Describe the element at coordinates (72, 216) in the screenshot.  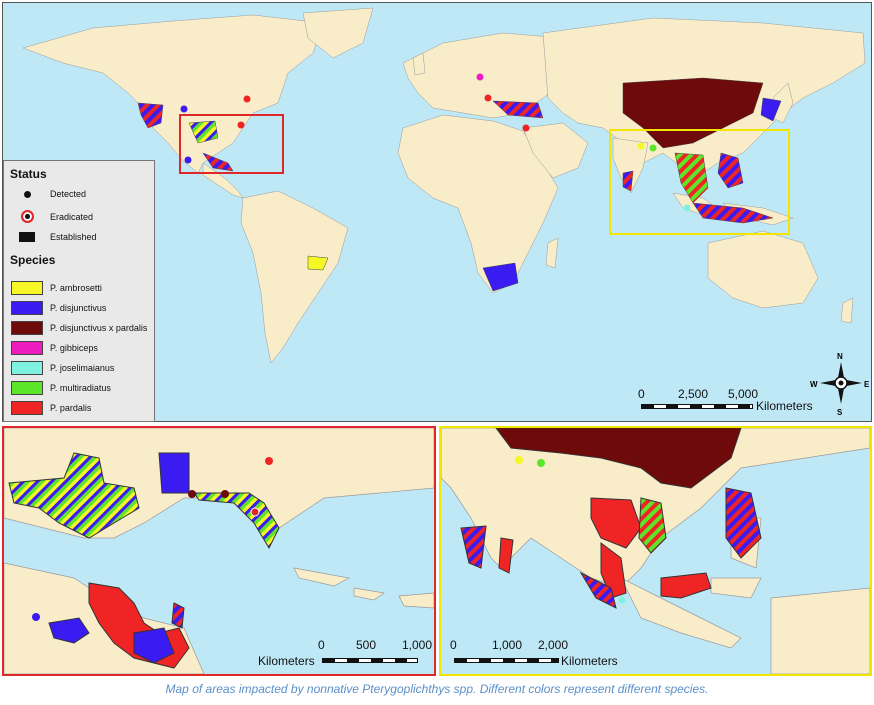
I see `legend-label: Eradicated` at that location.